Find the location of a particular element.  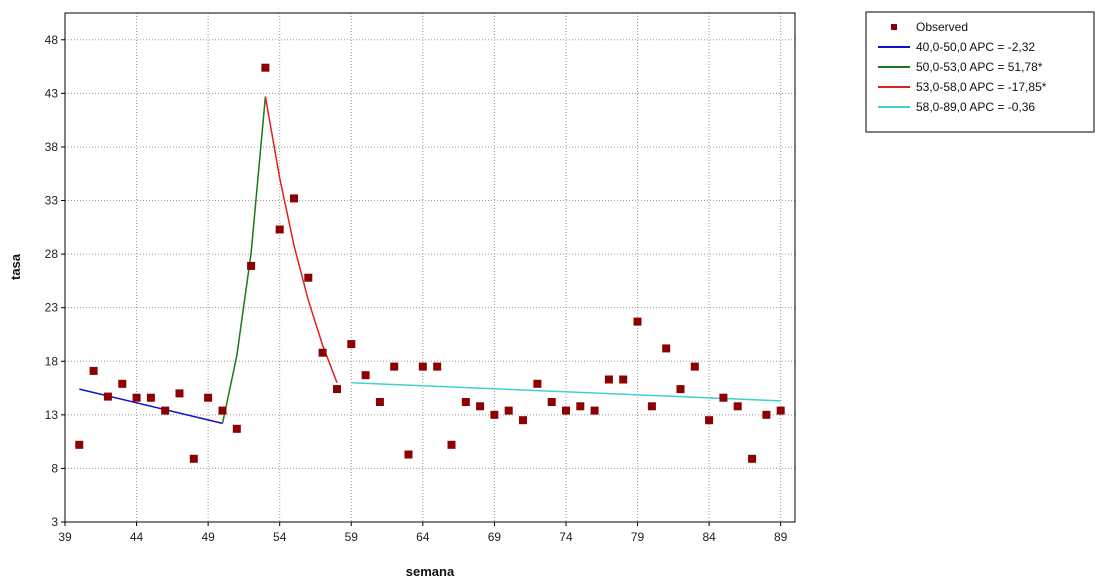

x-tick-label: 84 is located at coordinates (709, 537).